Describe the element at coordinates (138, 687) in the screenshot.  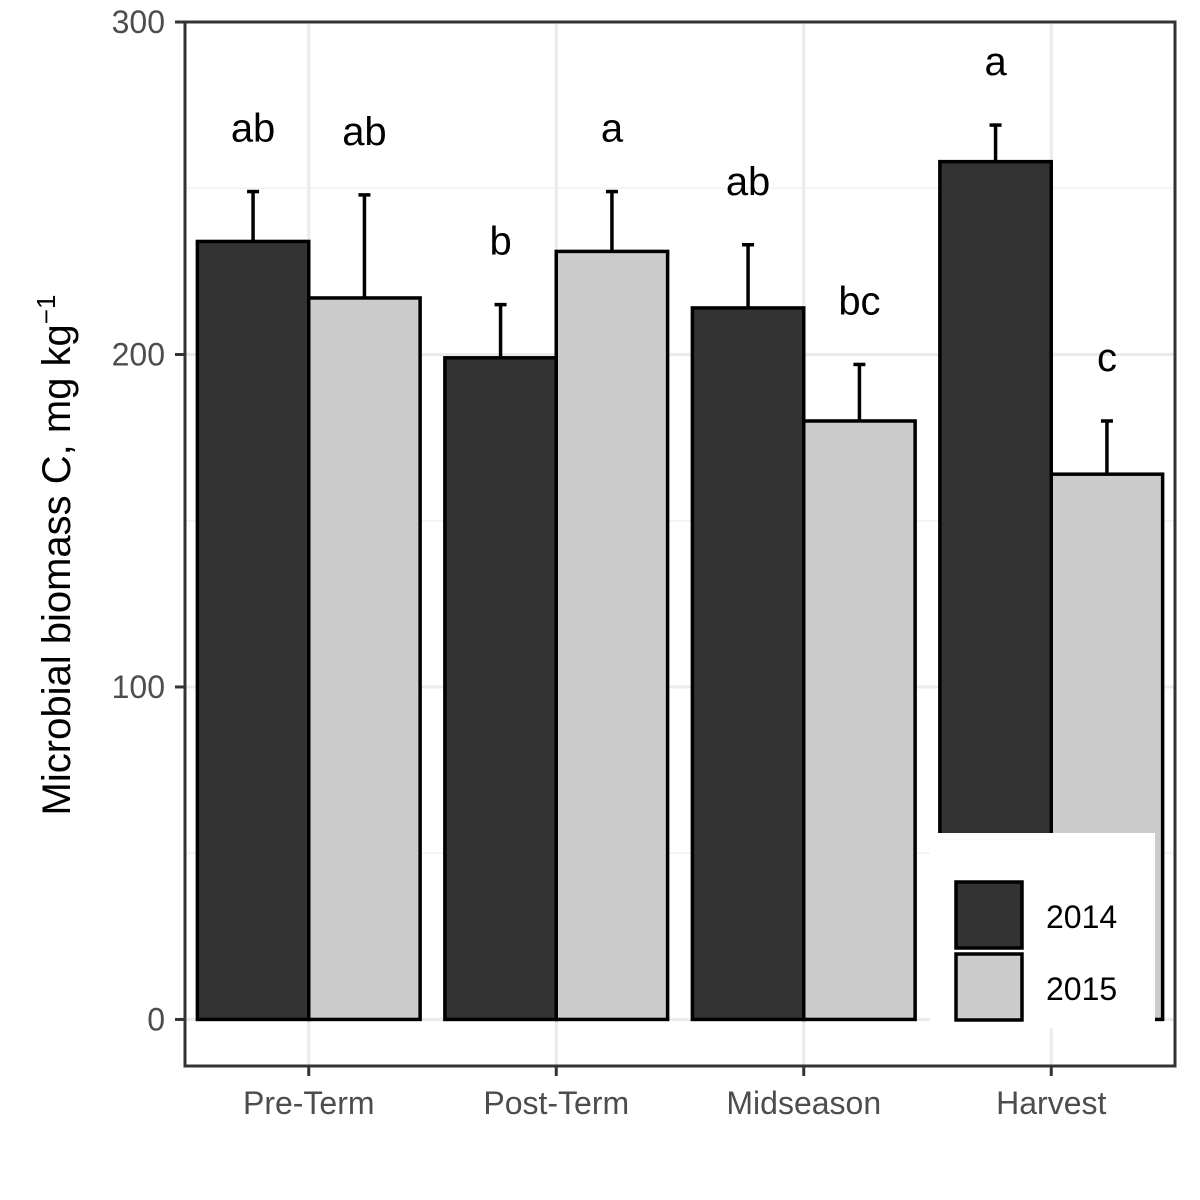
I see `y-tick-label: 100` at that location.